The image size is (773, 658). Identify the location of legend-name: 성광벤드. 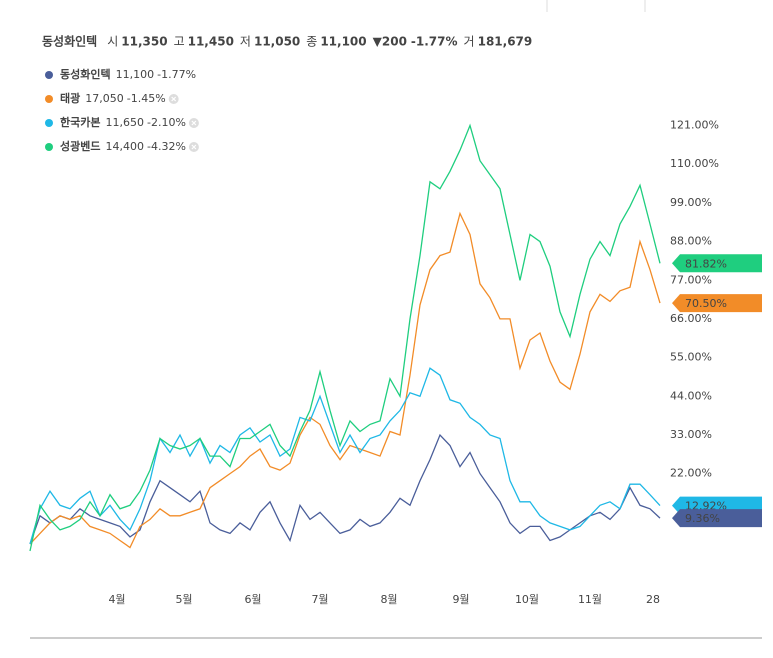
(80, 146).